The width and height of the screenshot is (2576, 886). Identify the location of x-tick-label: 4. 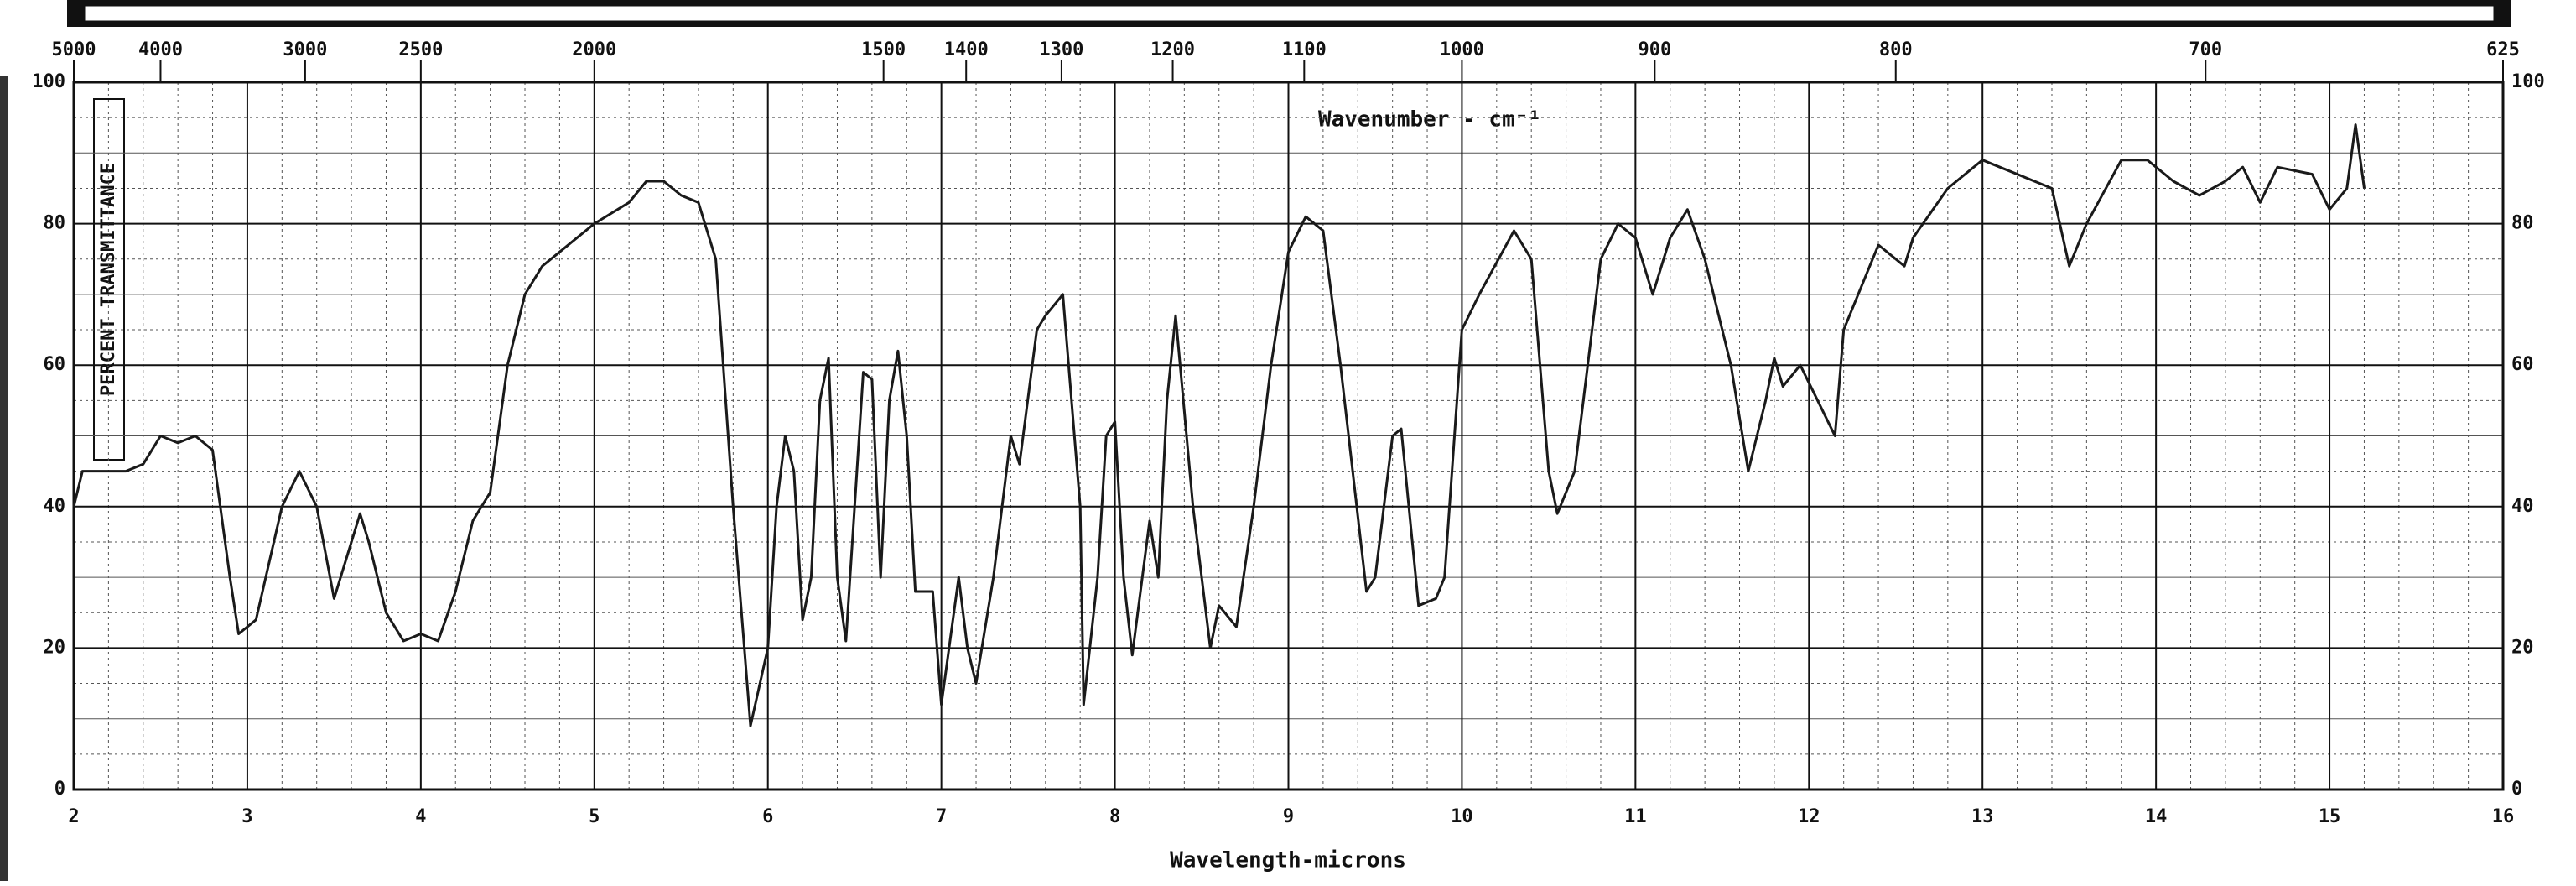
(420, 816).